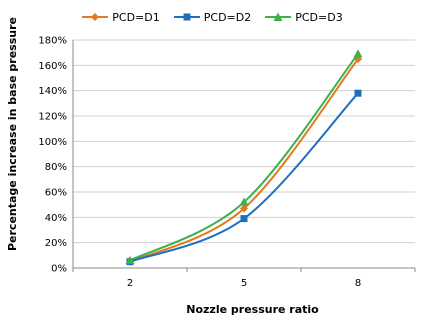  I want to click on legend-swatch-d1, so click(95, 17).